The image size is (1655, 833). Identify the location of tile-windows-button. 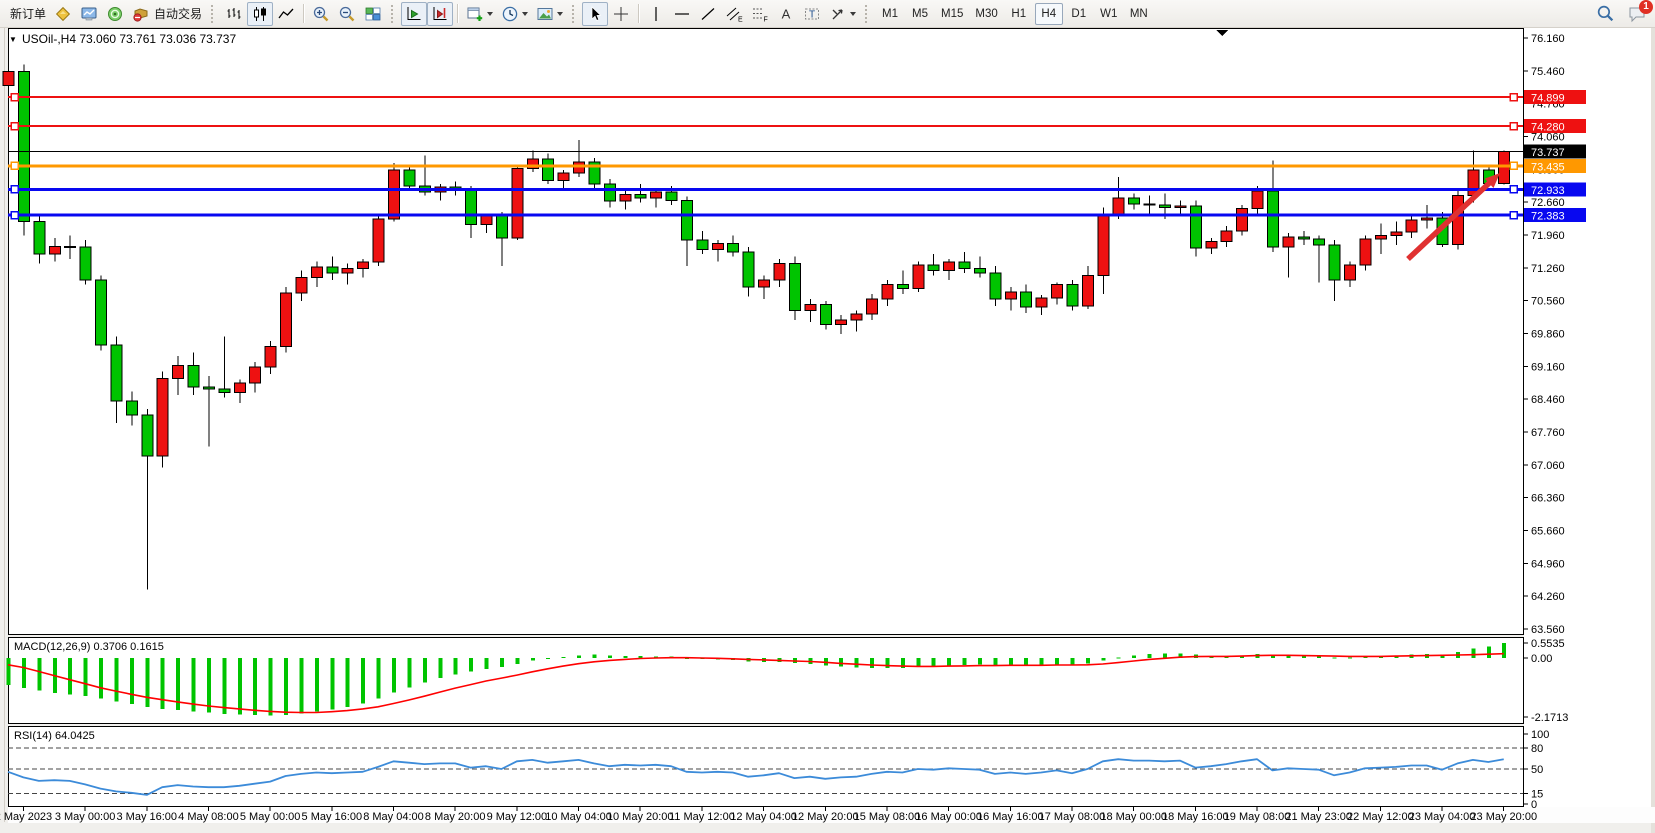
(373, 14).